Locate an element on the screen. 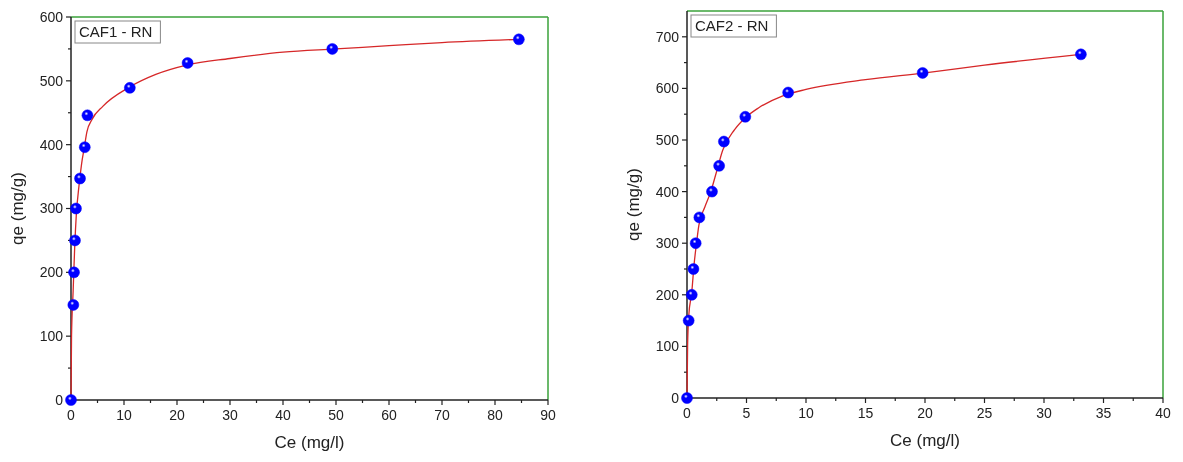  x-tick-label: 60 is located at coordinates (389, 415).